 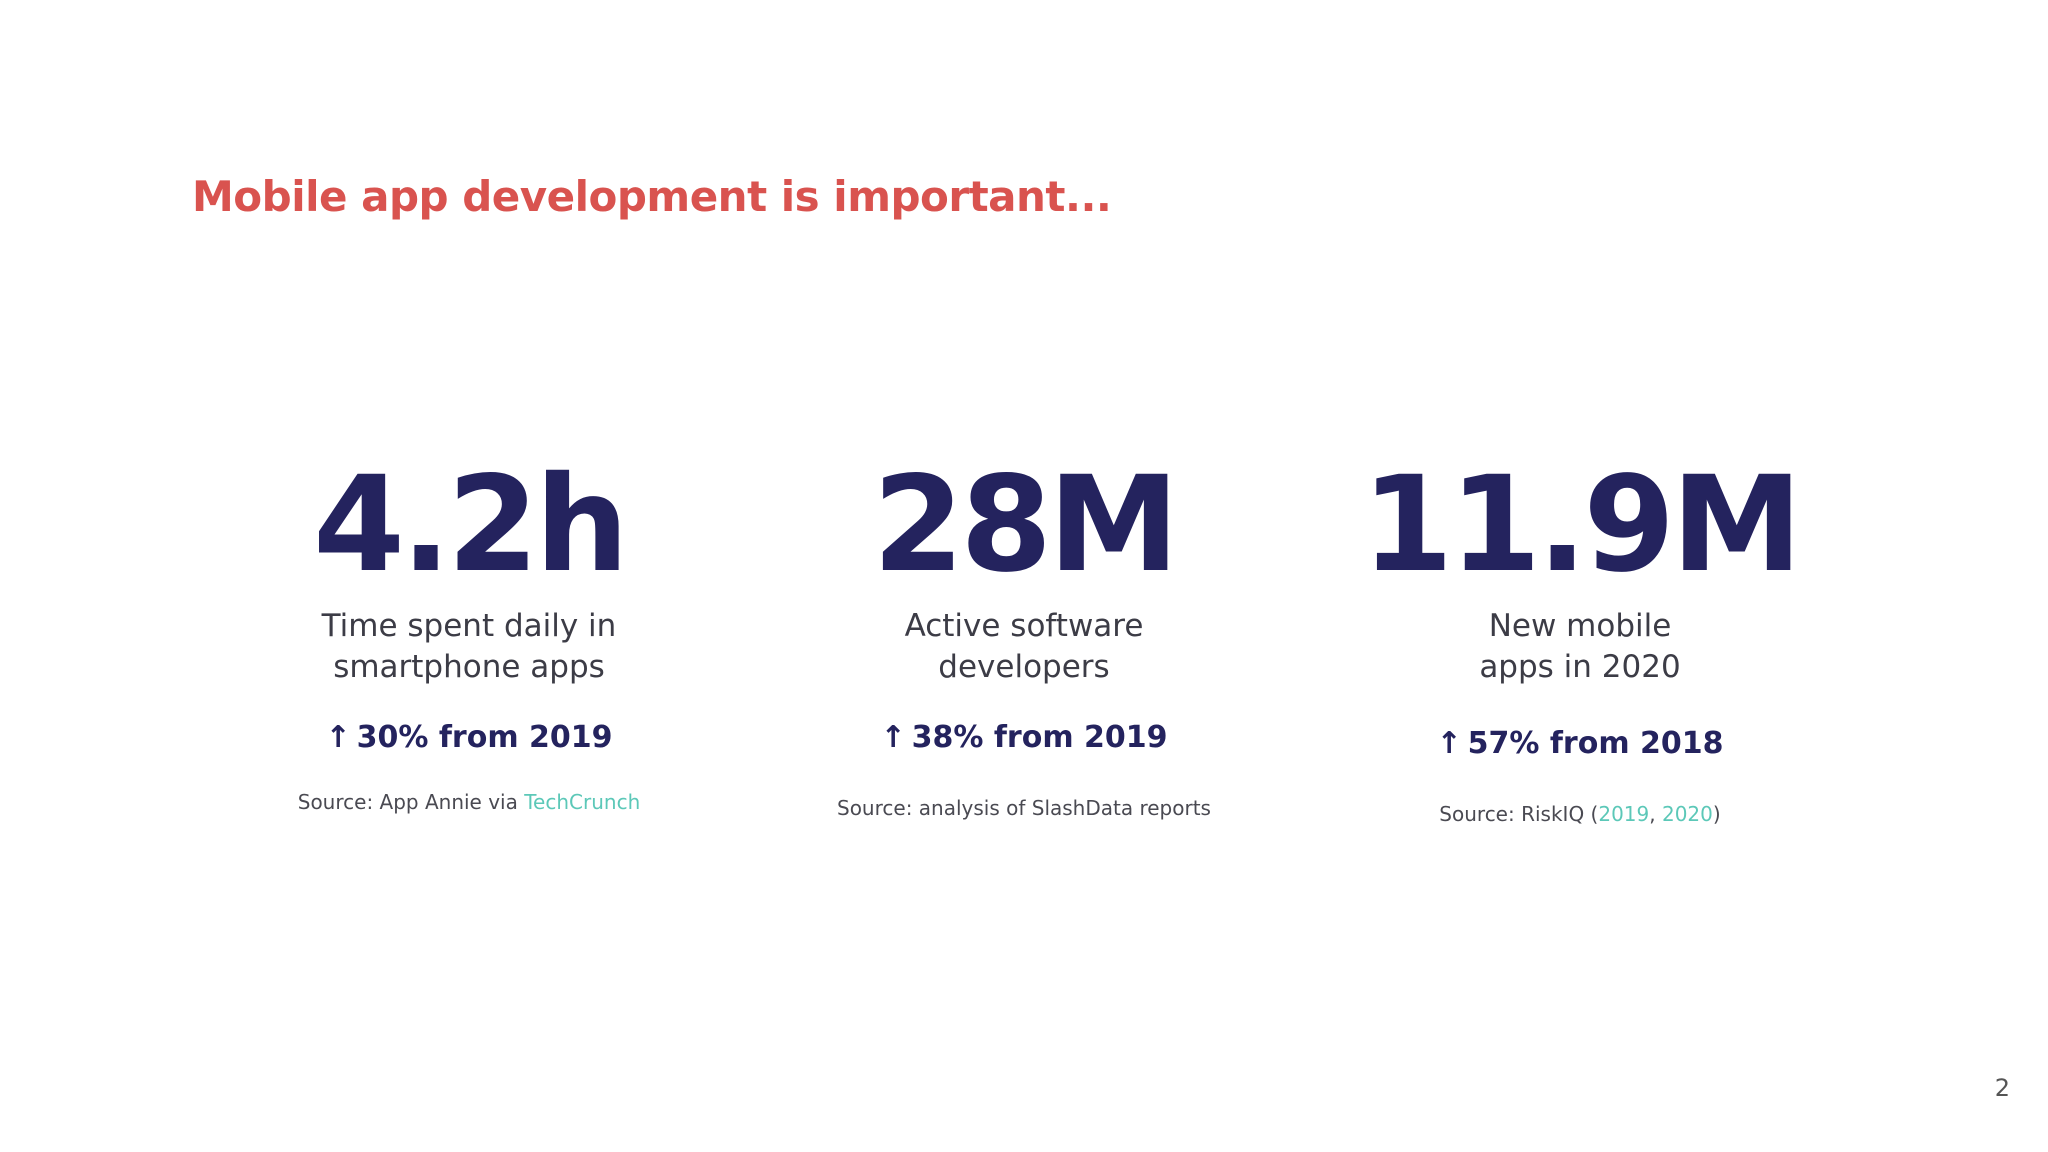 I want to click on stat-value: 11.9M, so click(x=1581, y=525).